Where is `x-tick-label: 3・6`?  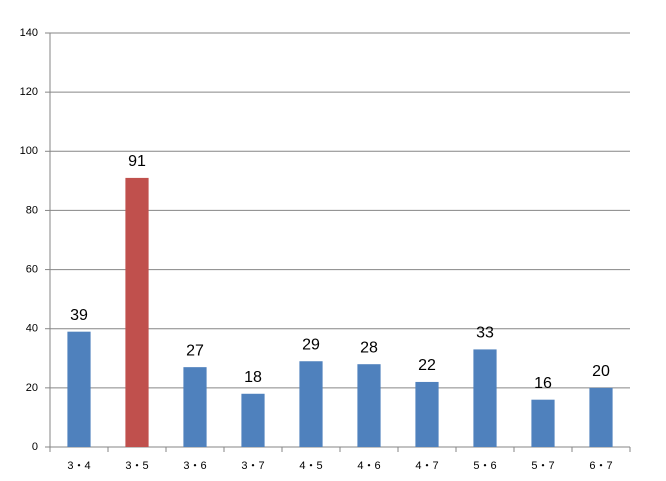 x-tick-label: 3・6 is located at coordinates (194, 466).